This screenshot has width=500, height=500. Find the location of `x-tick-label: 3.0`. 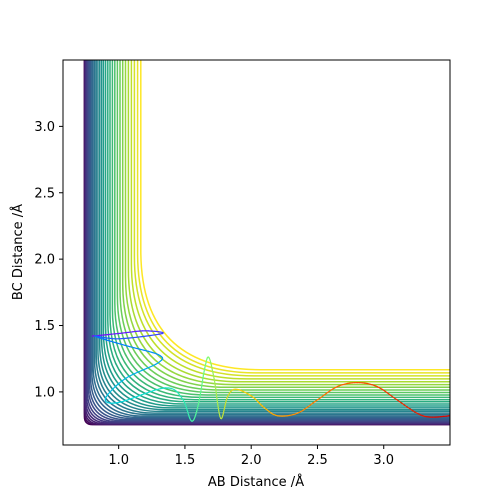

x-tick-label: 3.0 is located at coordinates (383, 460).